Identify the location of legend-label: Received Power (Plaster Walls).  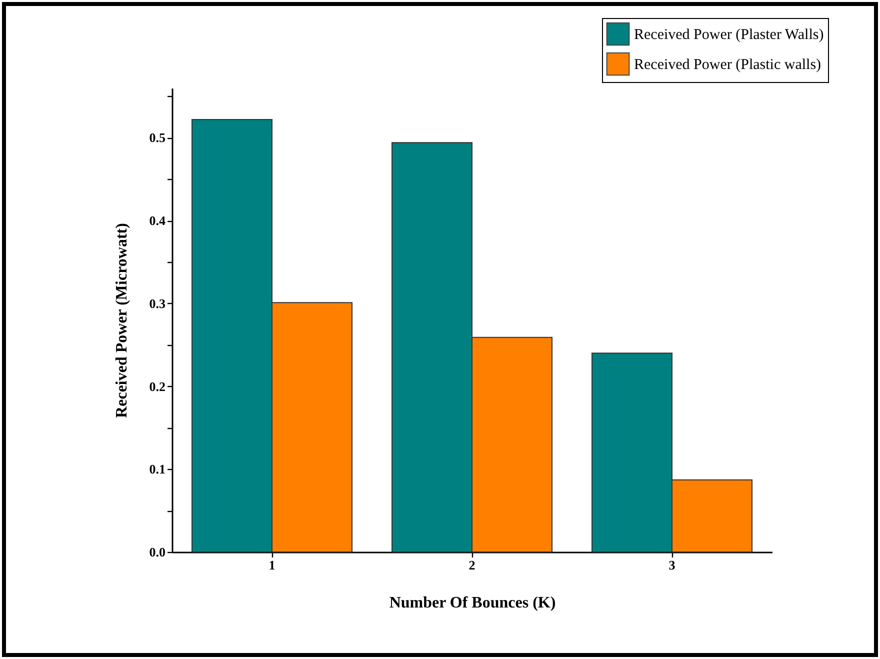
(729, 35).